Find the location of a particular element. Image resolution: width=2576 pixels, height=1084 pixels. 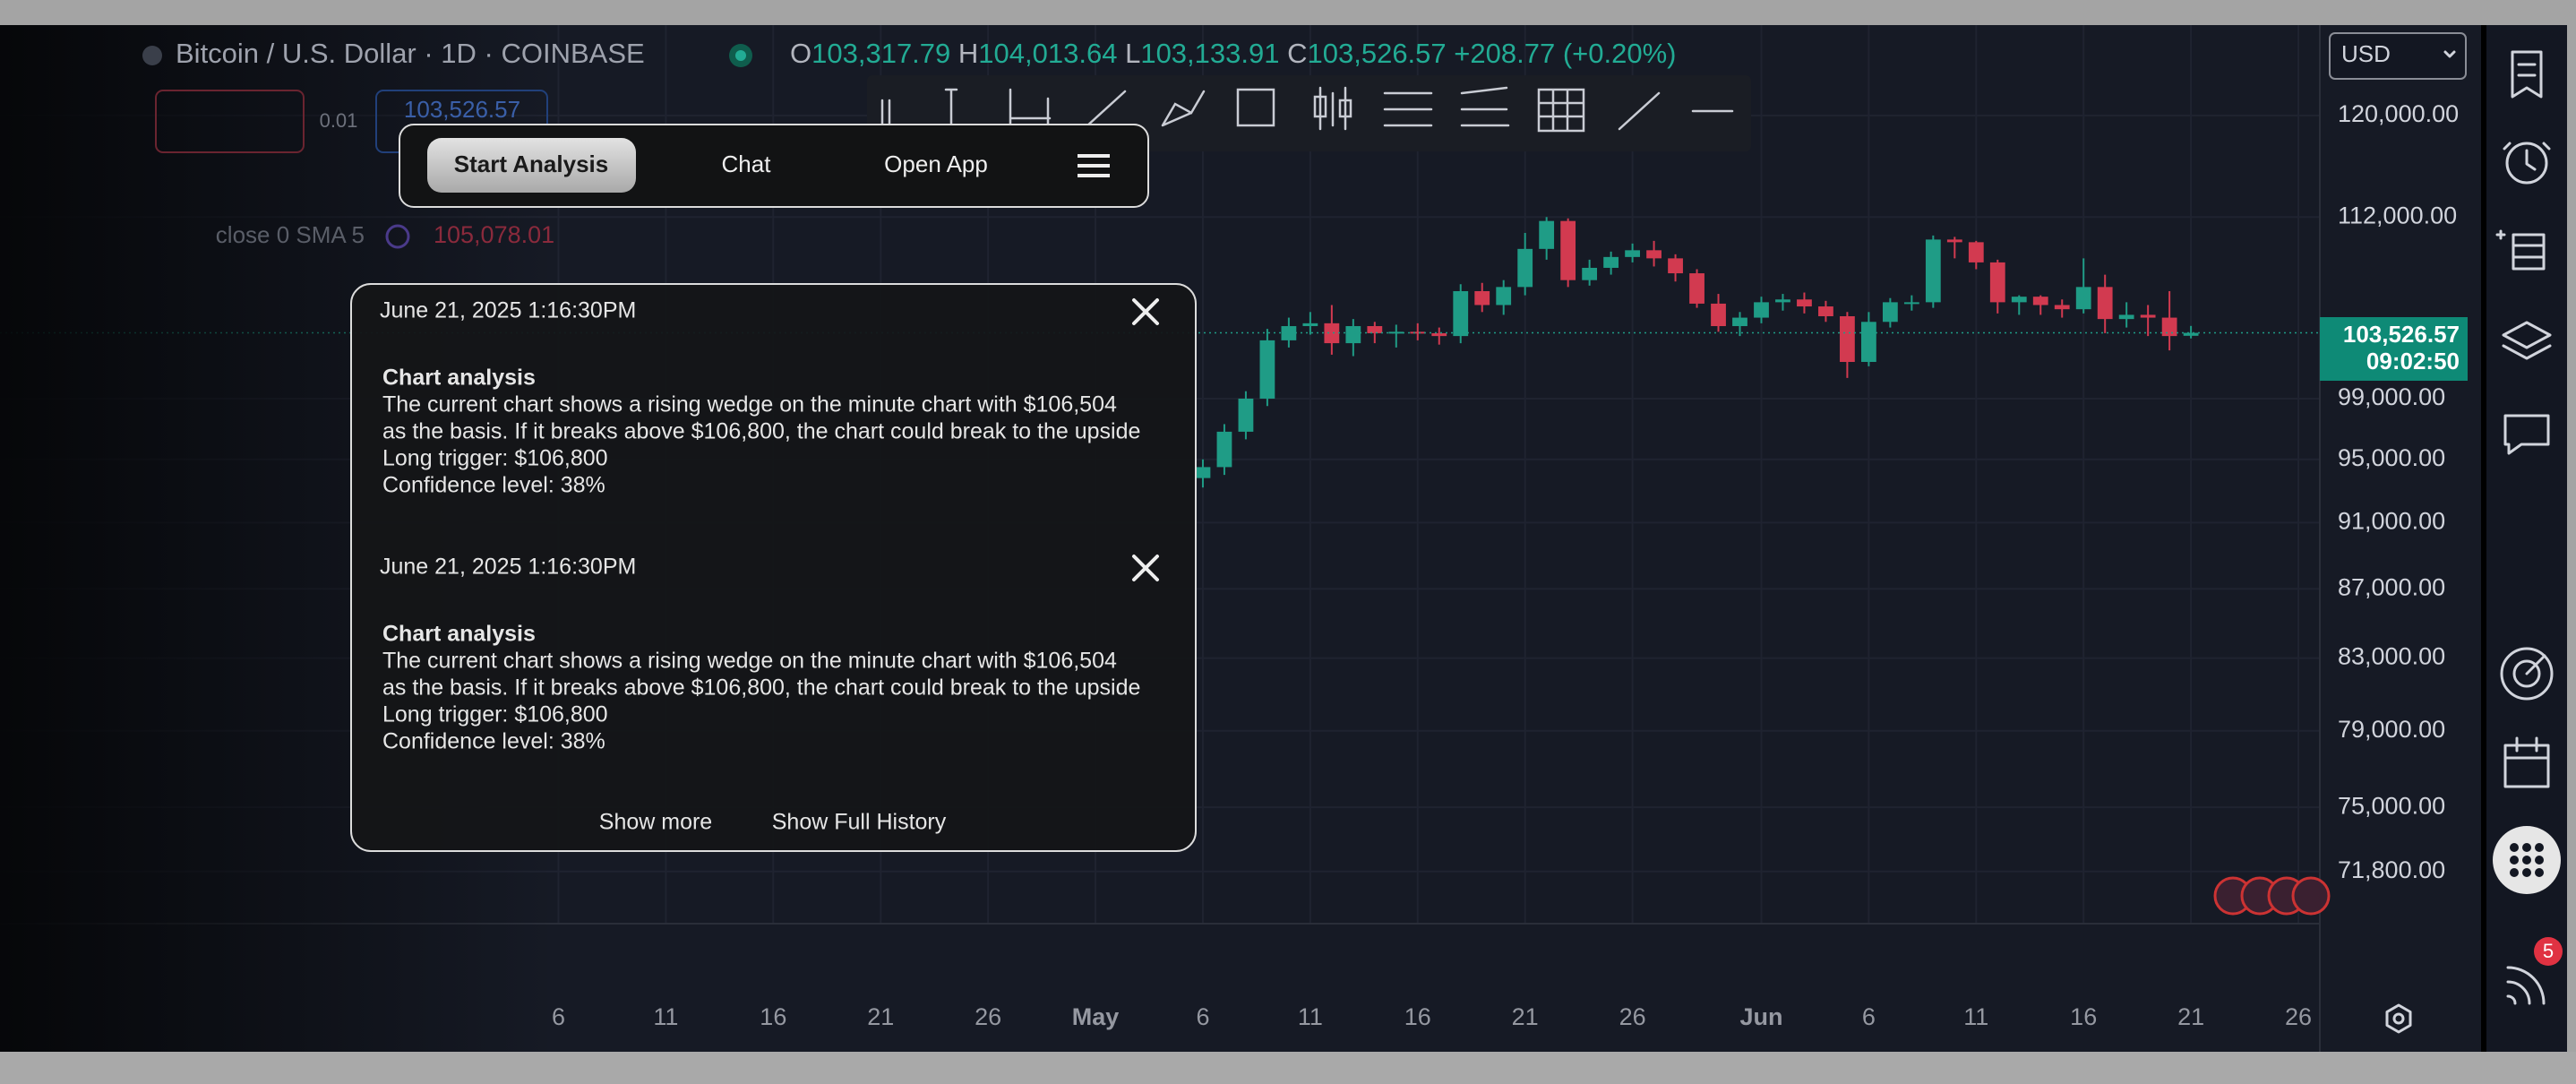

market-status-dot is located at coordinates (740, 56).